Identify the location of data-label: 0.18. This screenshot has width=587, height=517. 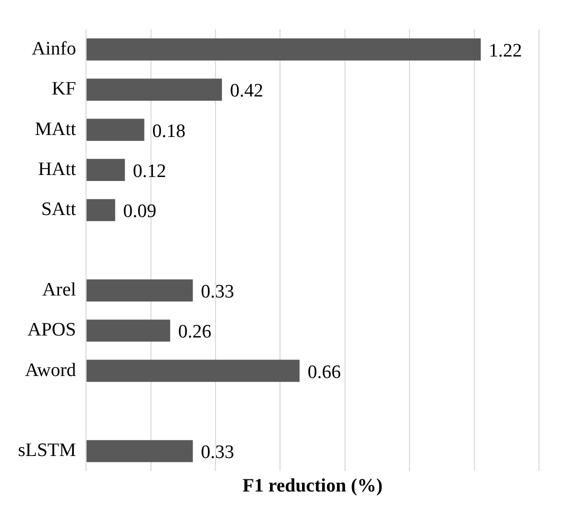
(169, 131).